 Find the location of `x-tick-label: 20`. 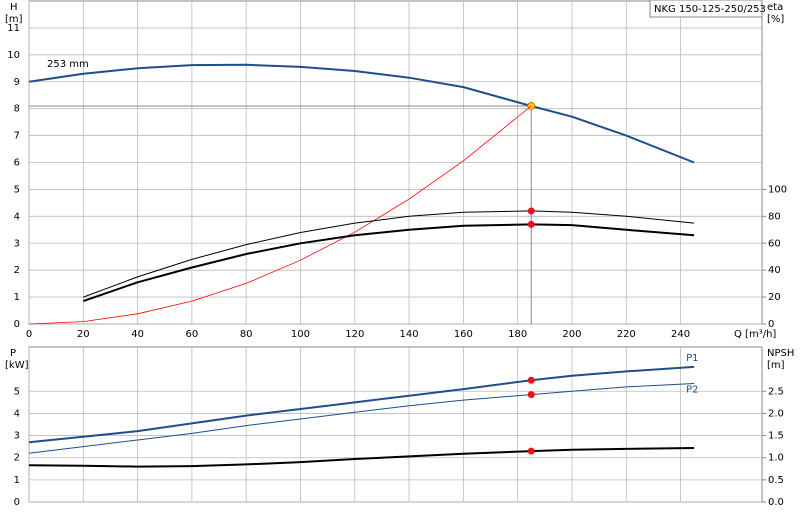

x-tick-label: 20 is located at coordinates (83, 334).